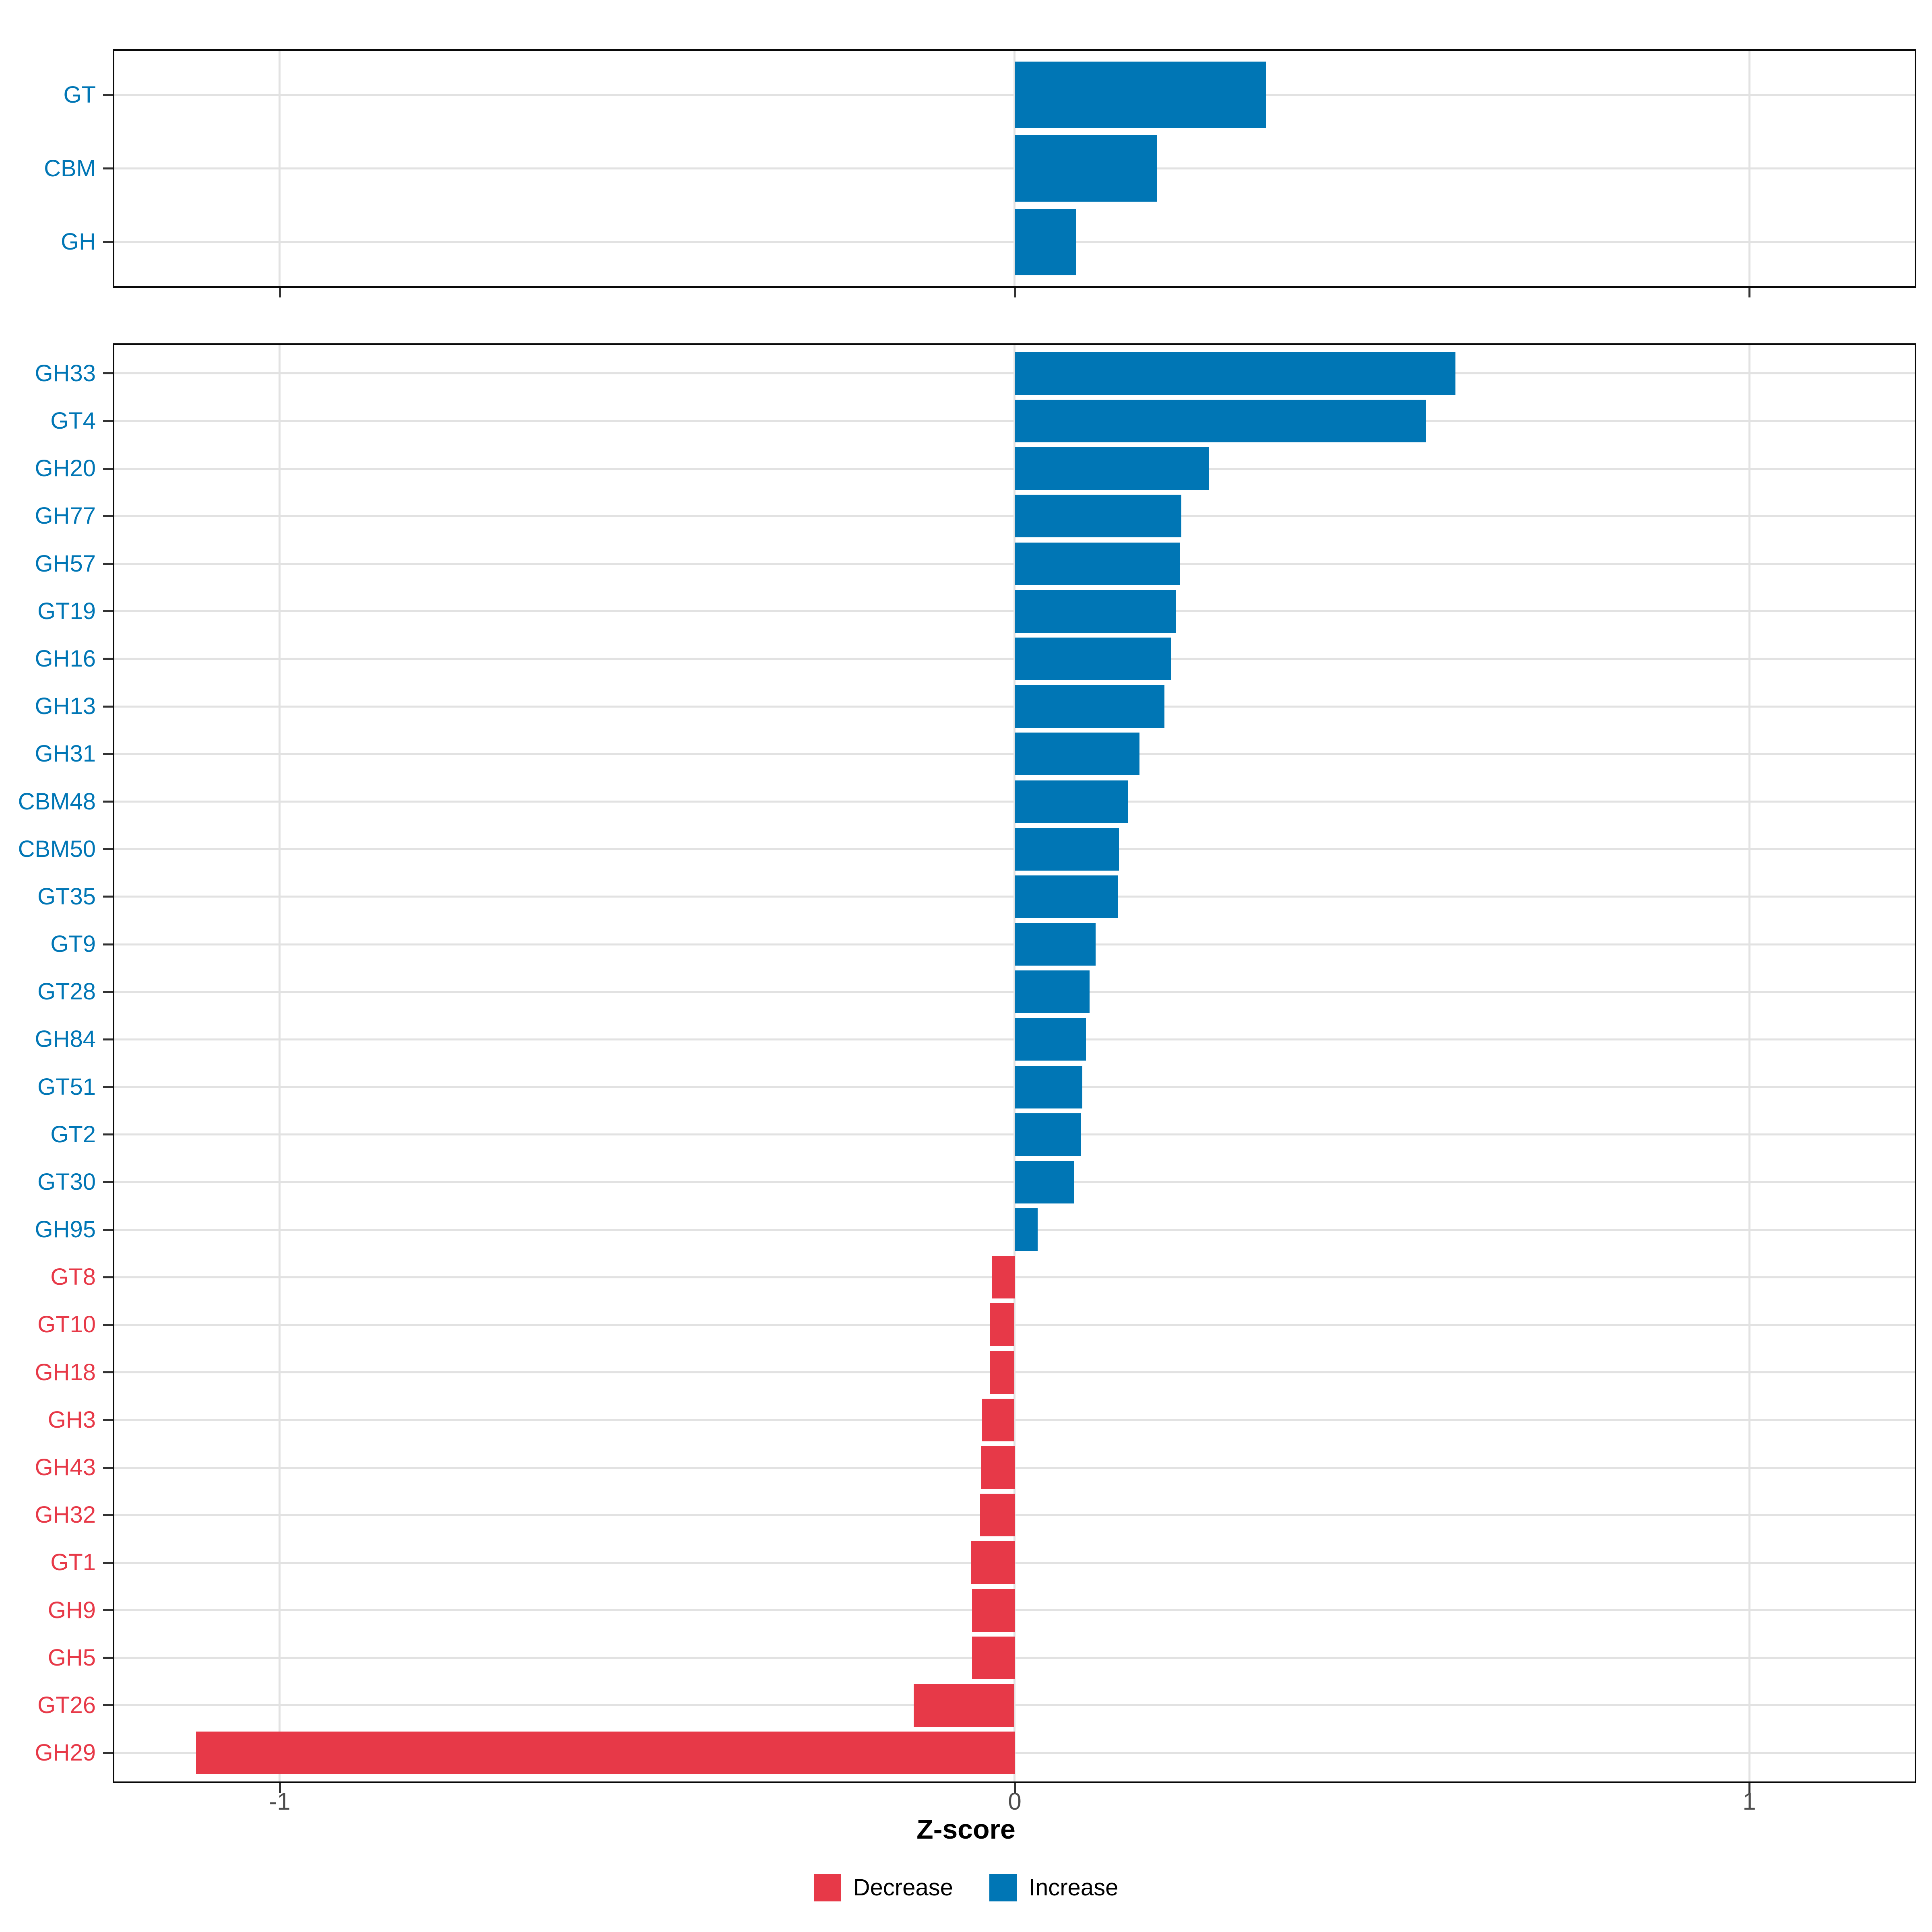 Image resolution: width=1932 pixels, height=1932 pixels. What do you see at coordinates (108, 1658) in the screenshot?
I see `y-tick-GH5` at bounding box center [108, 1658].